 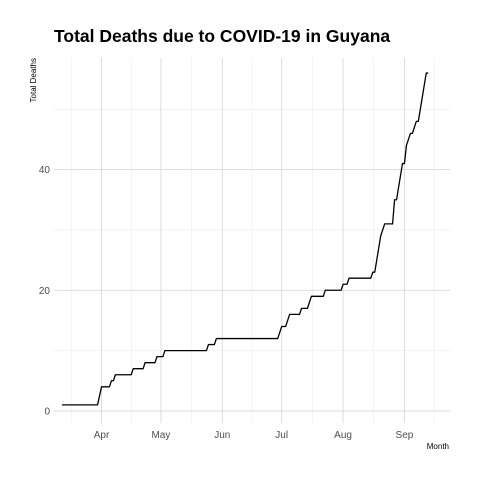 I want to click on x-tick-label: May, so click(x=160, y=435).